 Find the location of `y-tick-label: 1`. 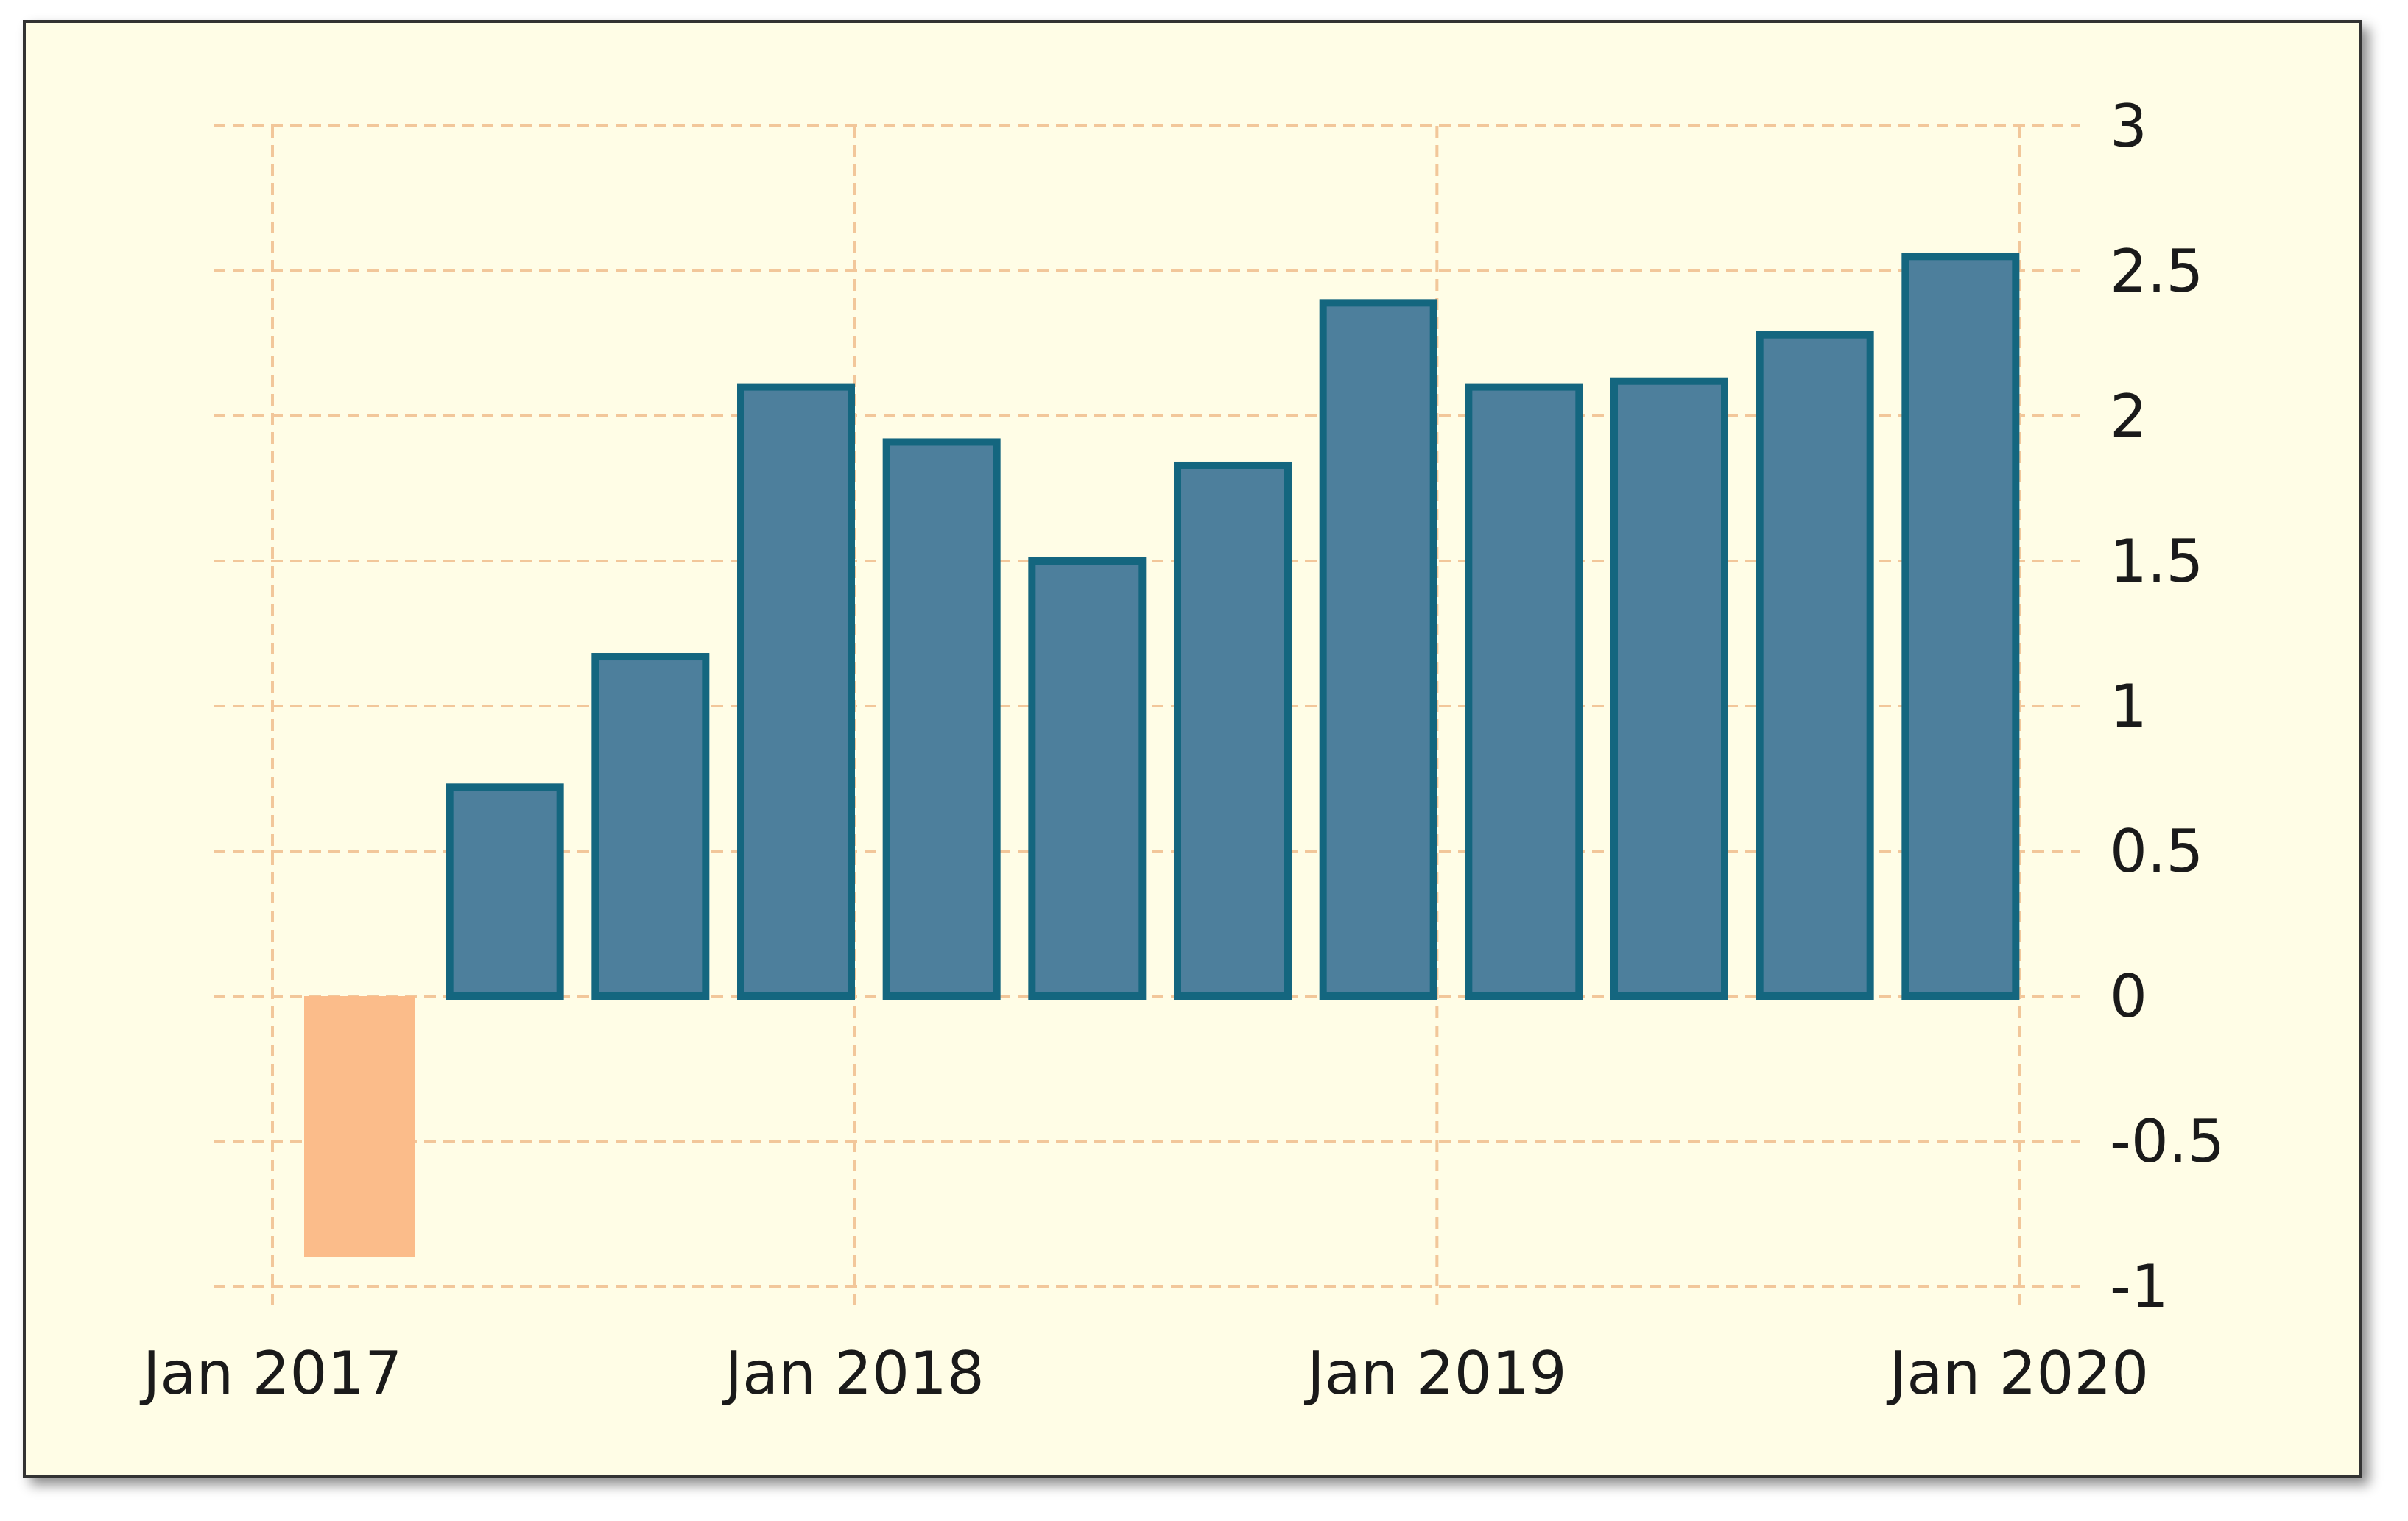

y-tick-label: 1 is located at coordinates (2128, 706).